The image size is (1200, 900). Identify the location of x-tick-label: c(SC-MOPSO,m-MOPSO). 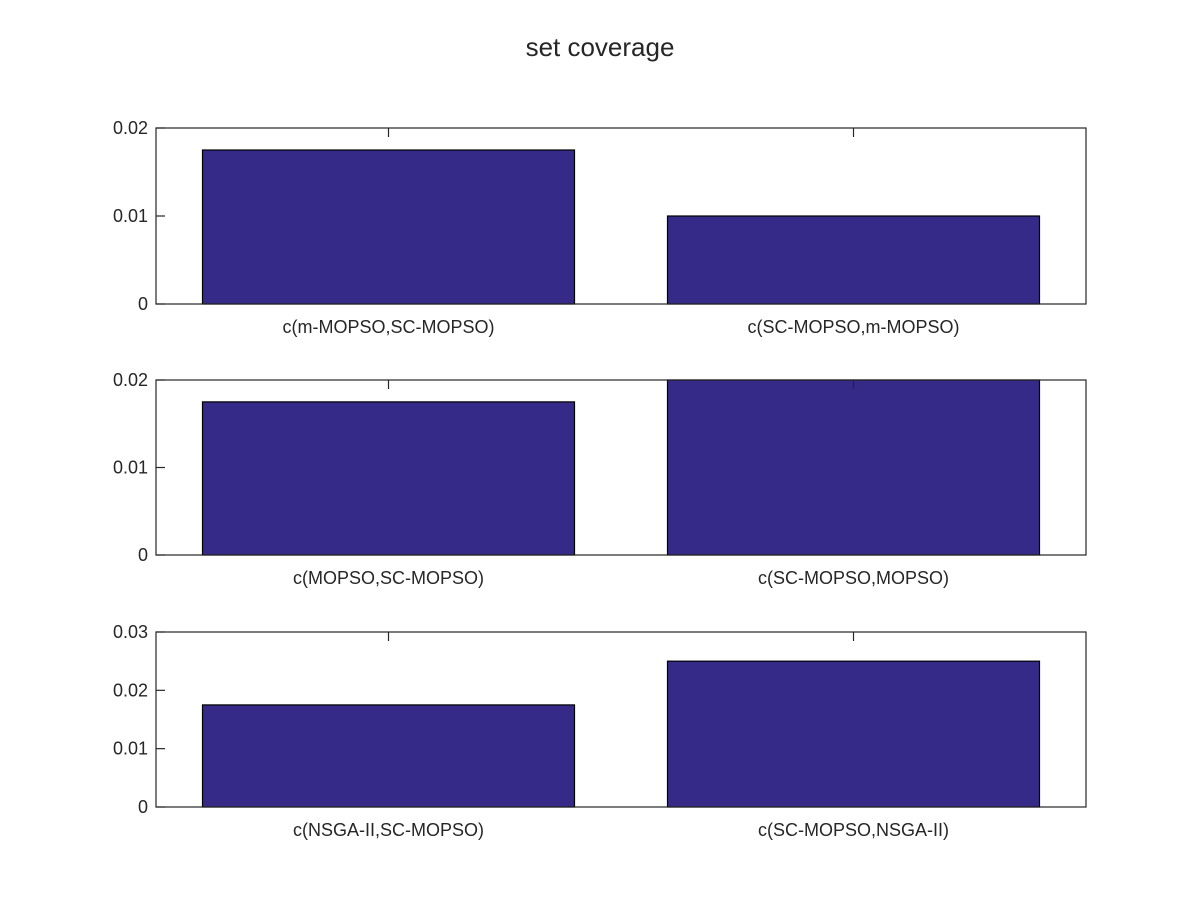
(854, 327).